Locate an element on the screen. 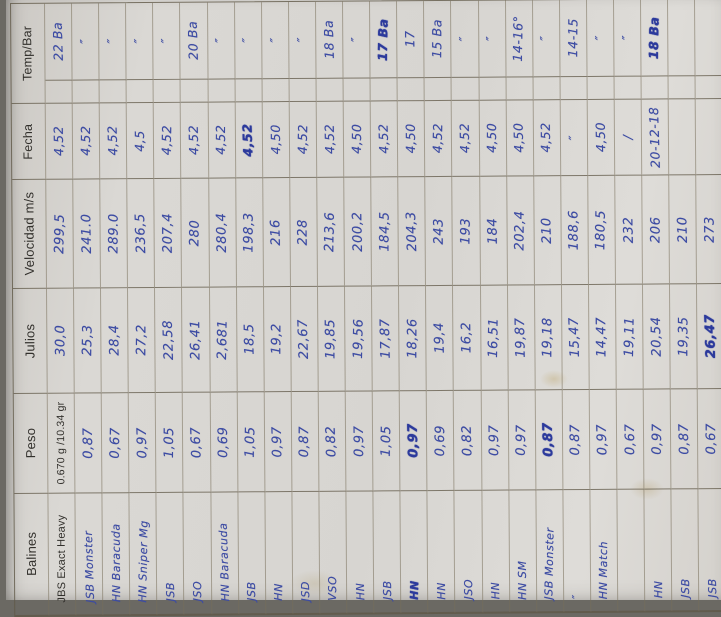 The height and width of the screenshot is (617, 721). julios-cell-23: 20,54 is located at coordinates (657, 337).